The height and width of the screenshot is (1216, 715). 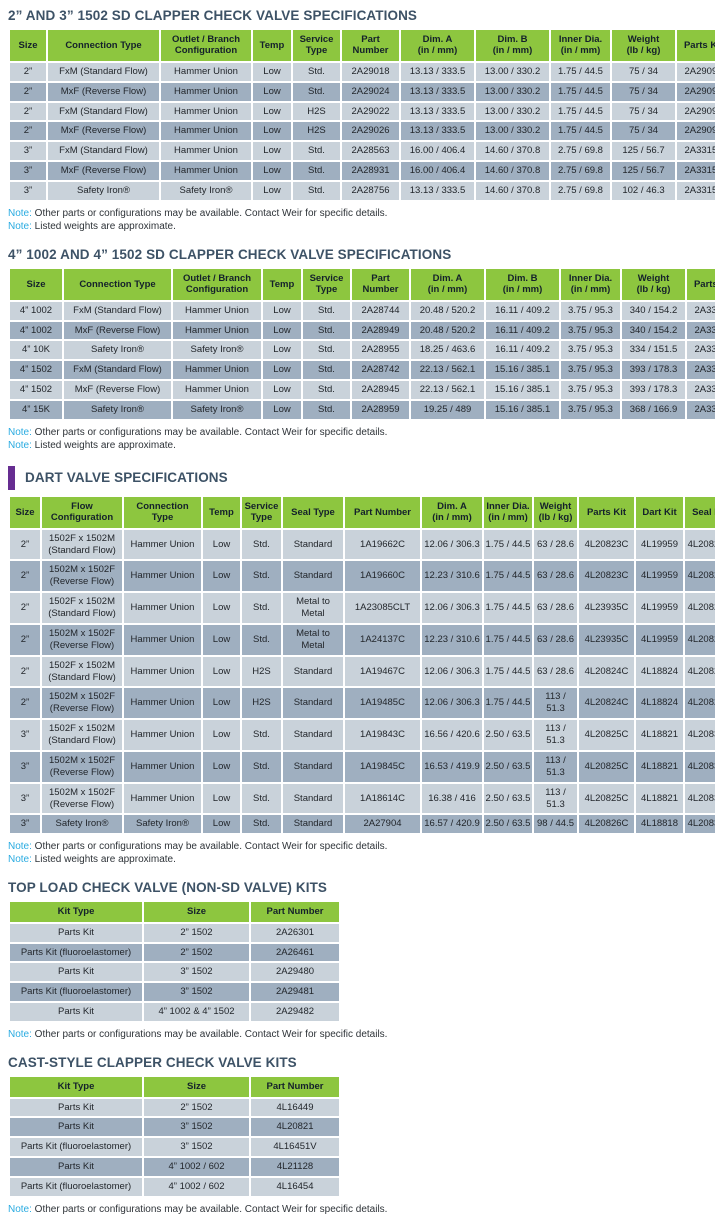 I want to click on table-cell: H2S, so click(x=316, y=111).